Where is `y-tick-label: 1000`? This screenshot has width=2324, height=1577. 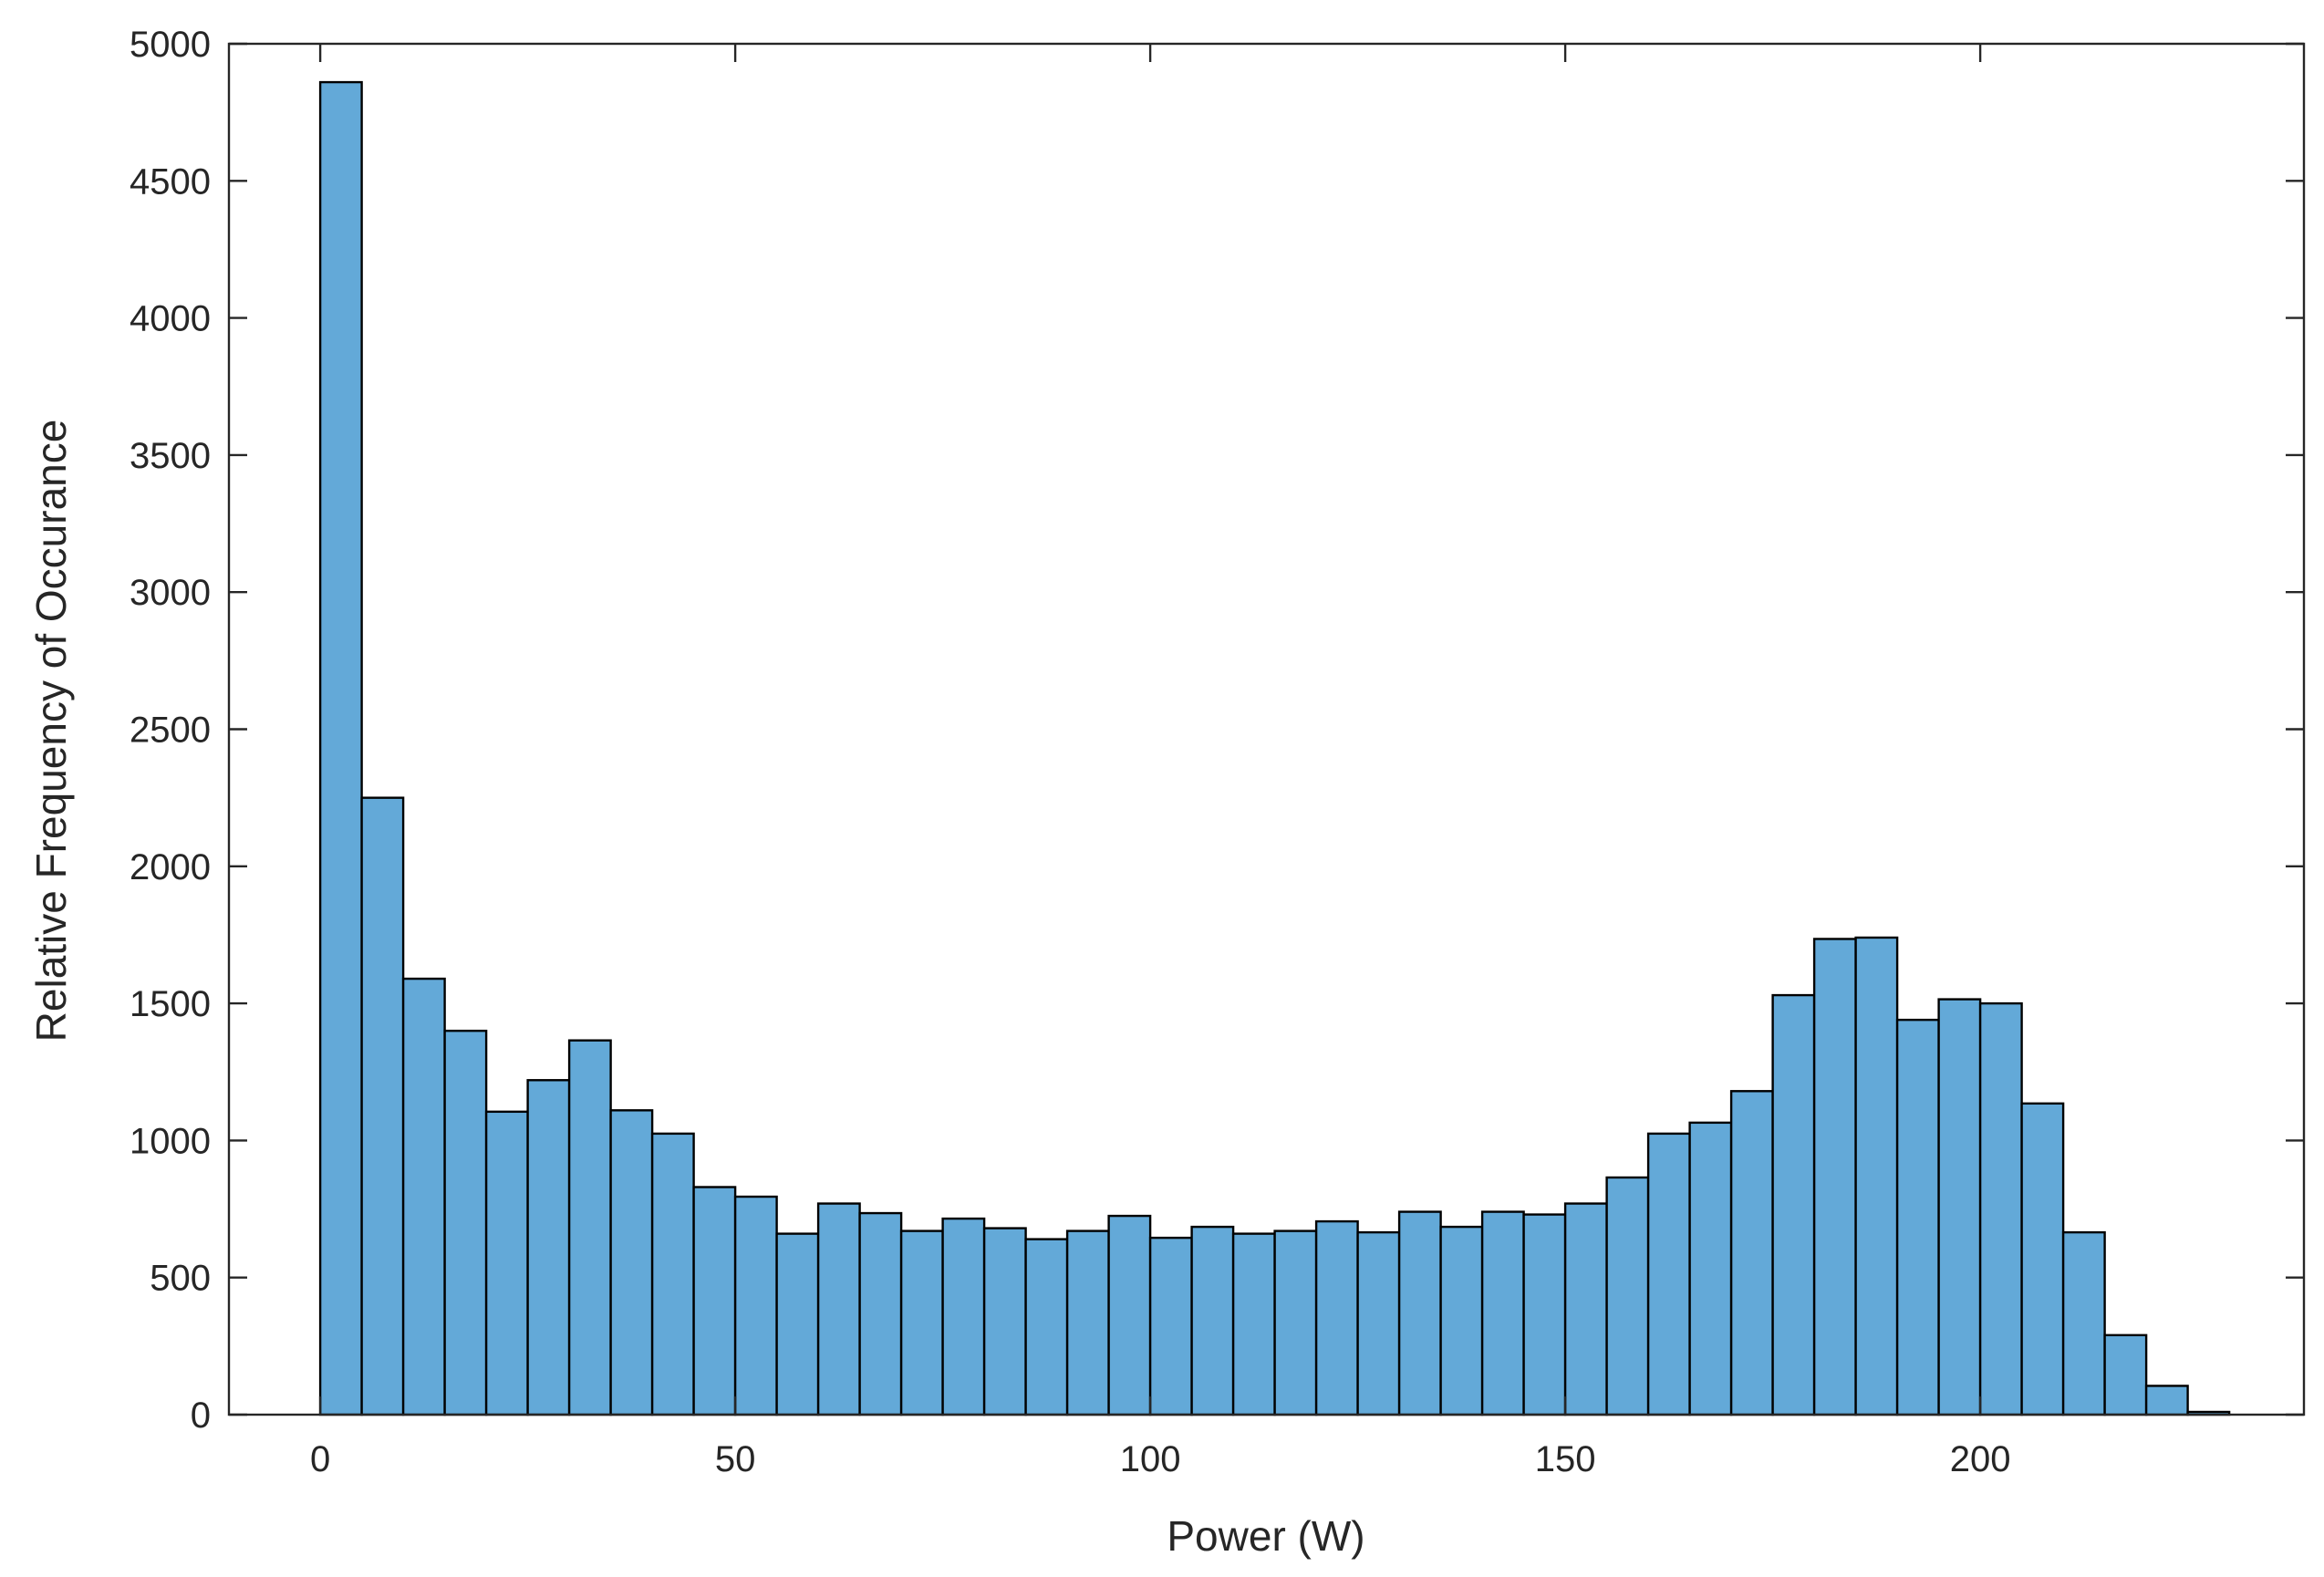
y-tick-label: 1000 is located at coordinates (171, 1141).